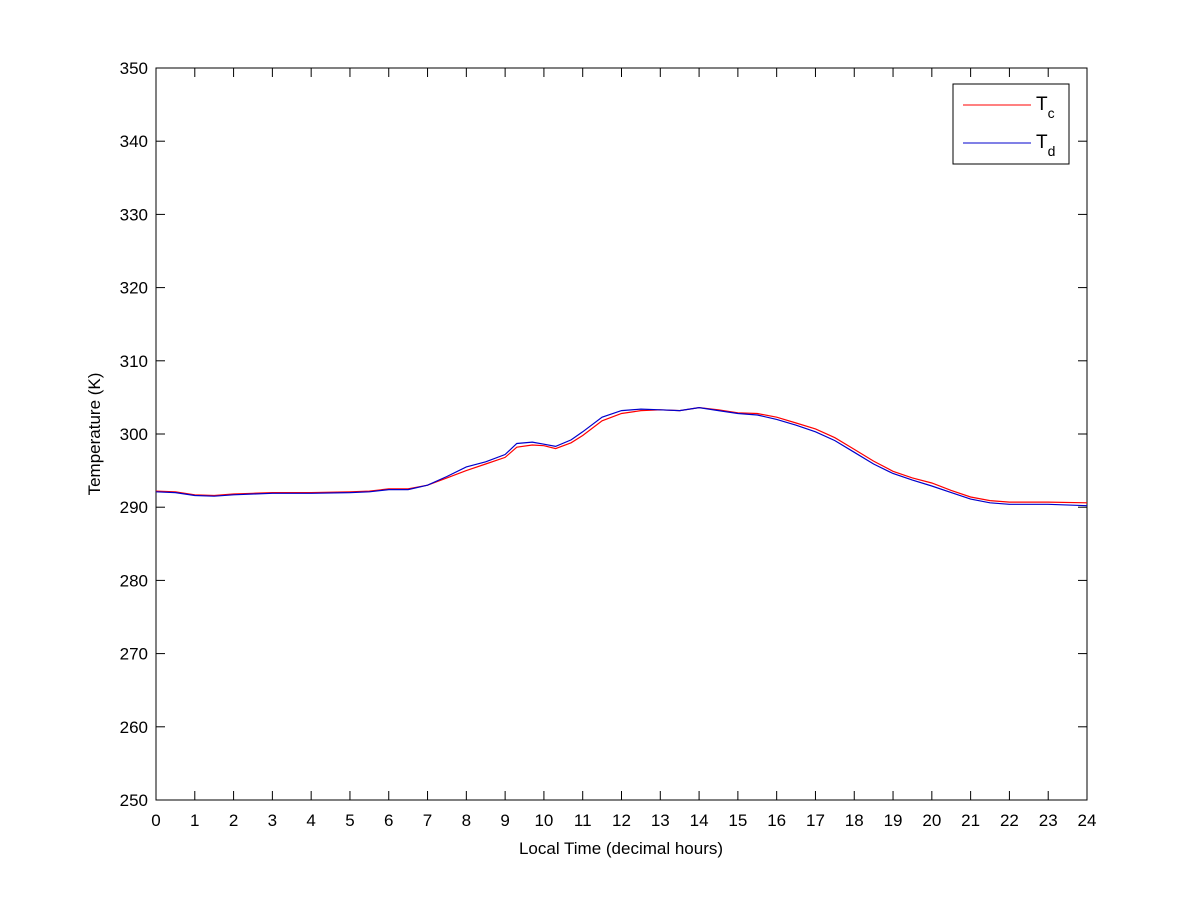 The image size is (1201, 900). Describe the element at coordinates (776, 820) in the screenshot. I see `x-tick-label: 16` at that location.